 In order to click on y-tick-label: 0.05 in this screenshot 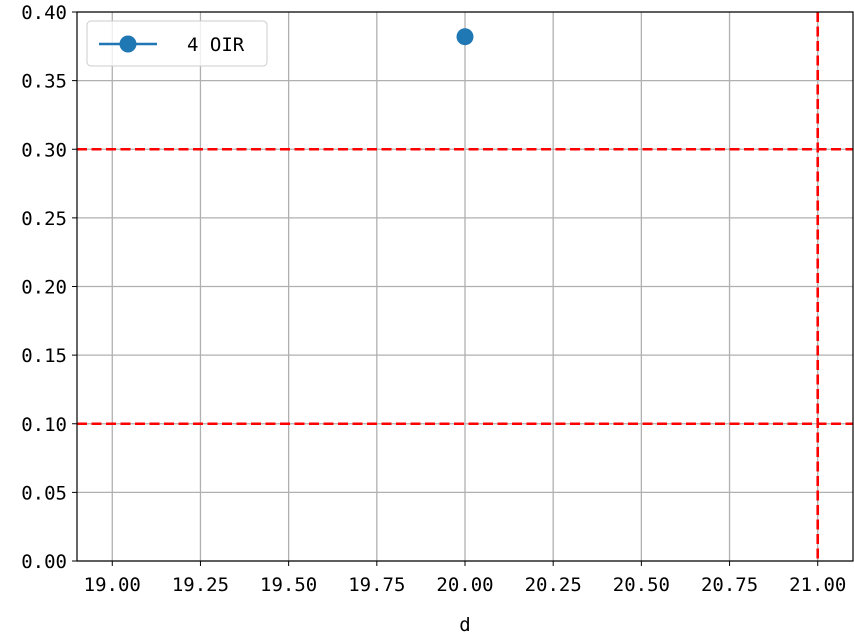, I will do `click(44, 493)`.